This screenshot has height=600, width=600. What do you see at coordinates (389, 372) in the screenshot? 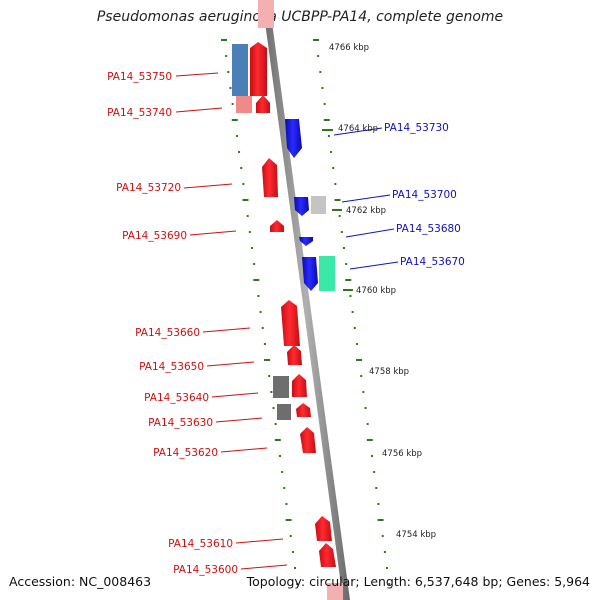
I see `scale-label: 4758 kbp` at bounding box center [389, 372].